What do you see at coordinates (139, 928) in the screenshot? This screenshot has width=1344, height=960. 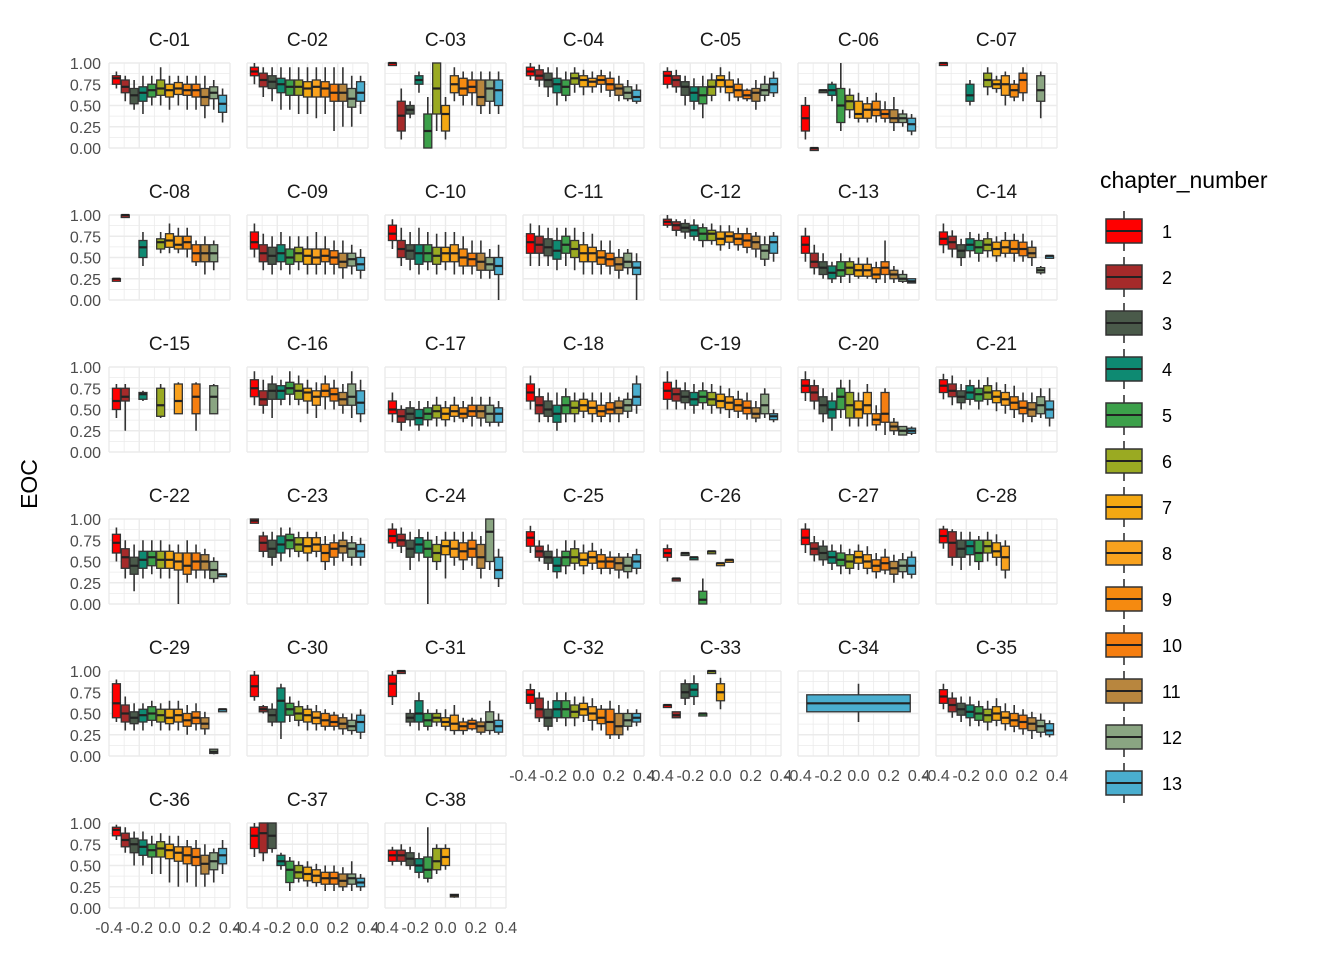 I see `x-tick-label: -0.2` at bounding box center [139, 928].